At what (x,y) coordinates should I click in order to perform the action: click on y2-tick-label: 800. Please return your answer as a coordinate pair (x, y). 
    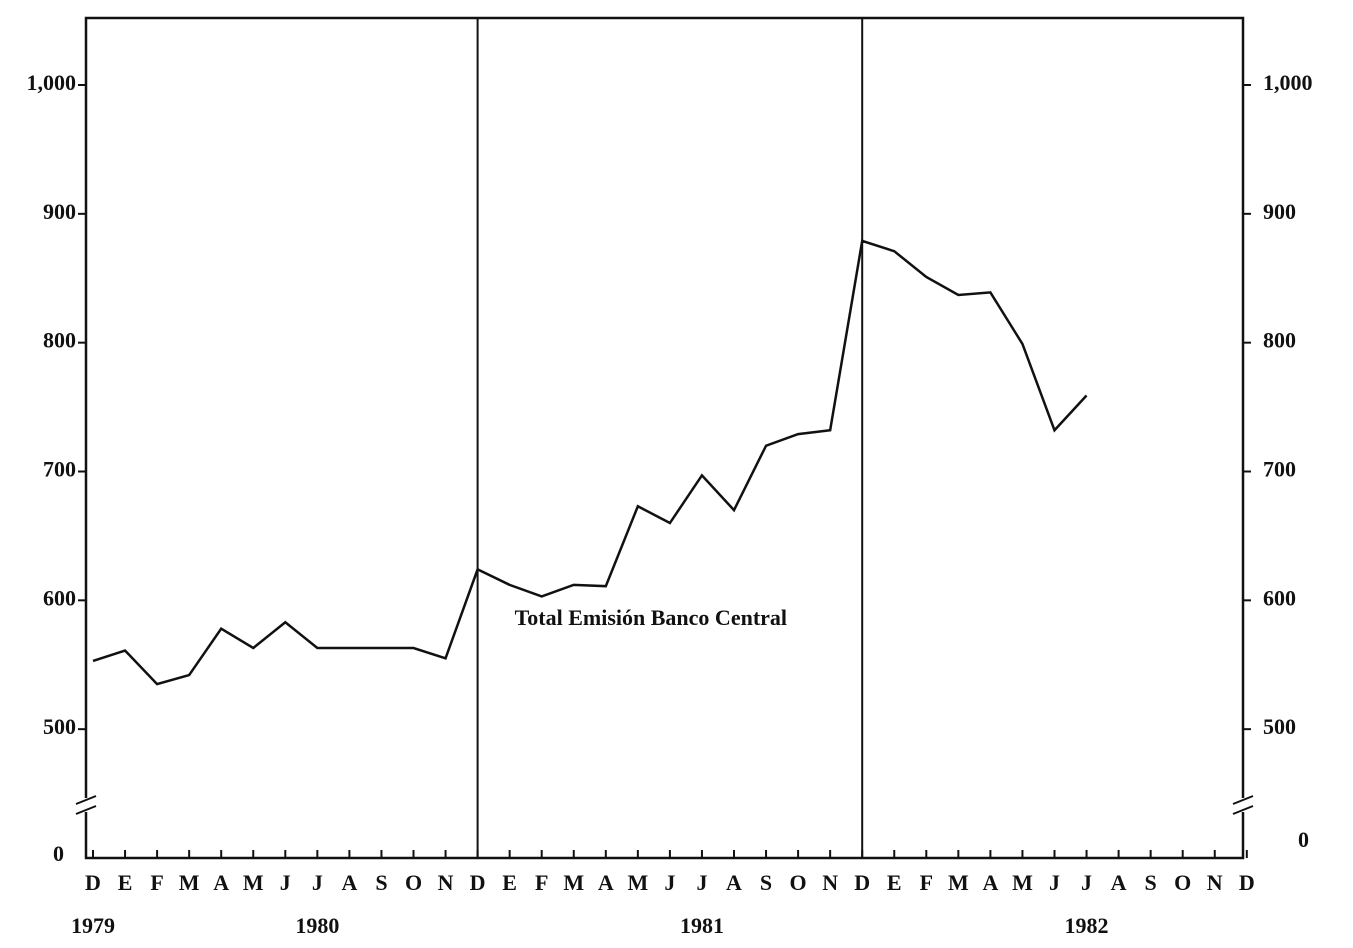
    Looking at the image, I should click on (1279, 340).